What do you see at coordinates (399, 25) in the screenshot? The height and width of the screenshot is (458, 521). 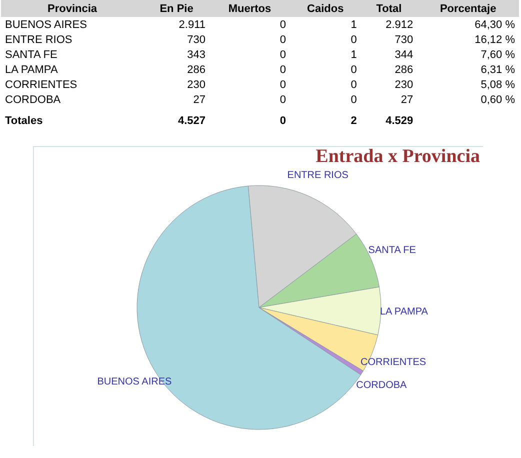 I see `text: 2.912` at bounding box center [399, 25].